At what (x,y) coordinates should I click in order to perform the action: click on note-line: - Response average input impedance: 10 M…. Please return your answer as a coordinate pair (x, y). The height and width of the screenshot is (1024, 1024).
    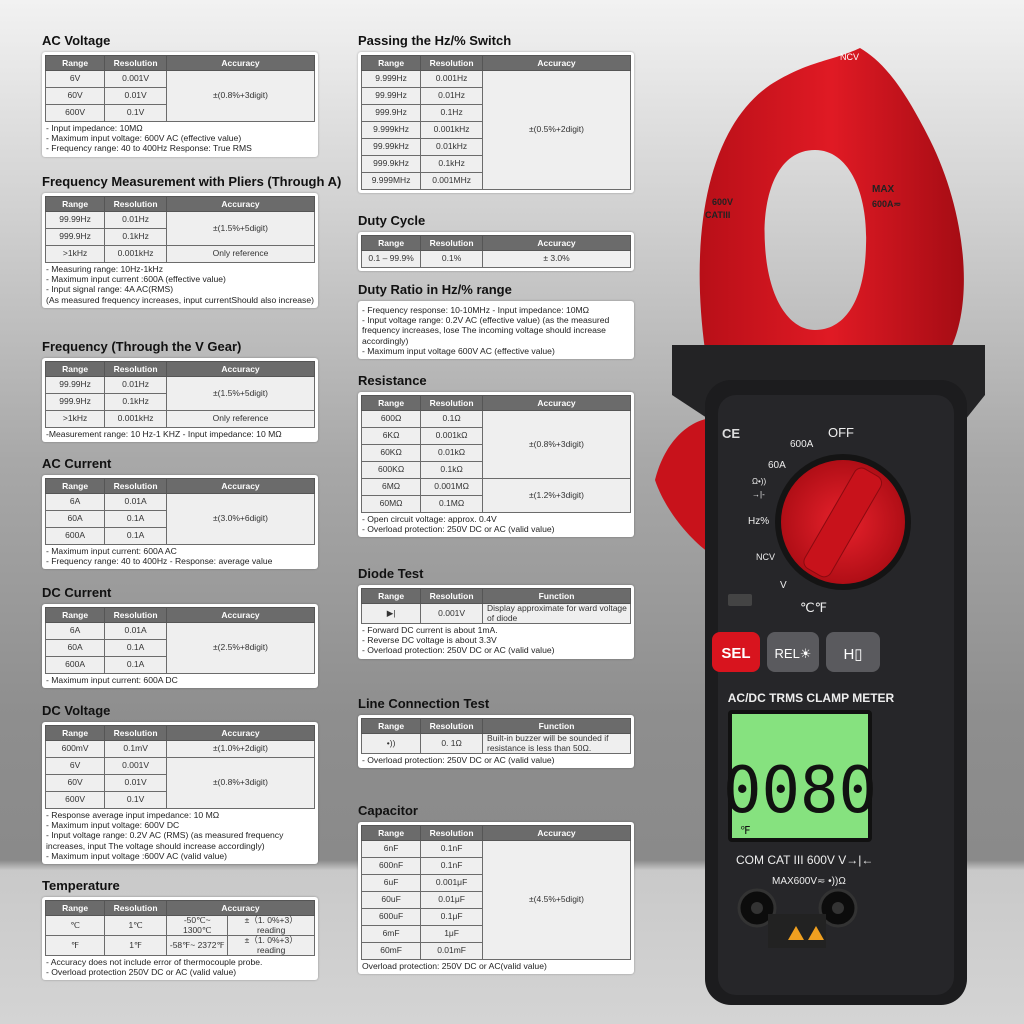
    Looking at the image, I should click on (133, 815).